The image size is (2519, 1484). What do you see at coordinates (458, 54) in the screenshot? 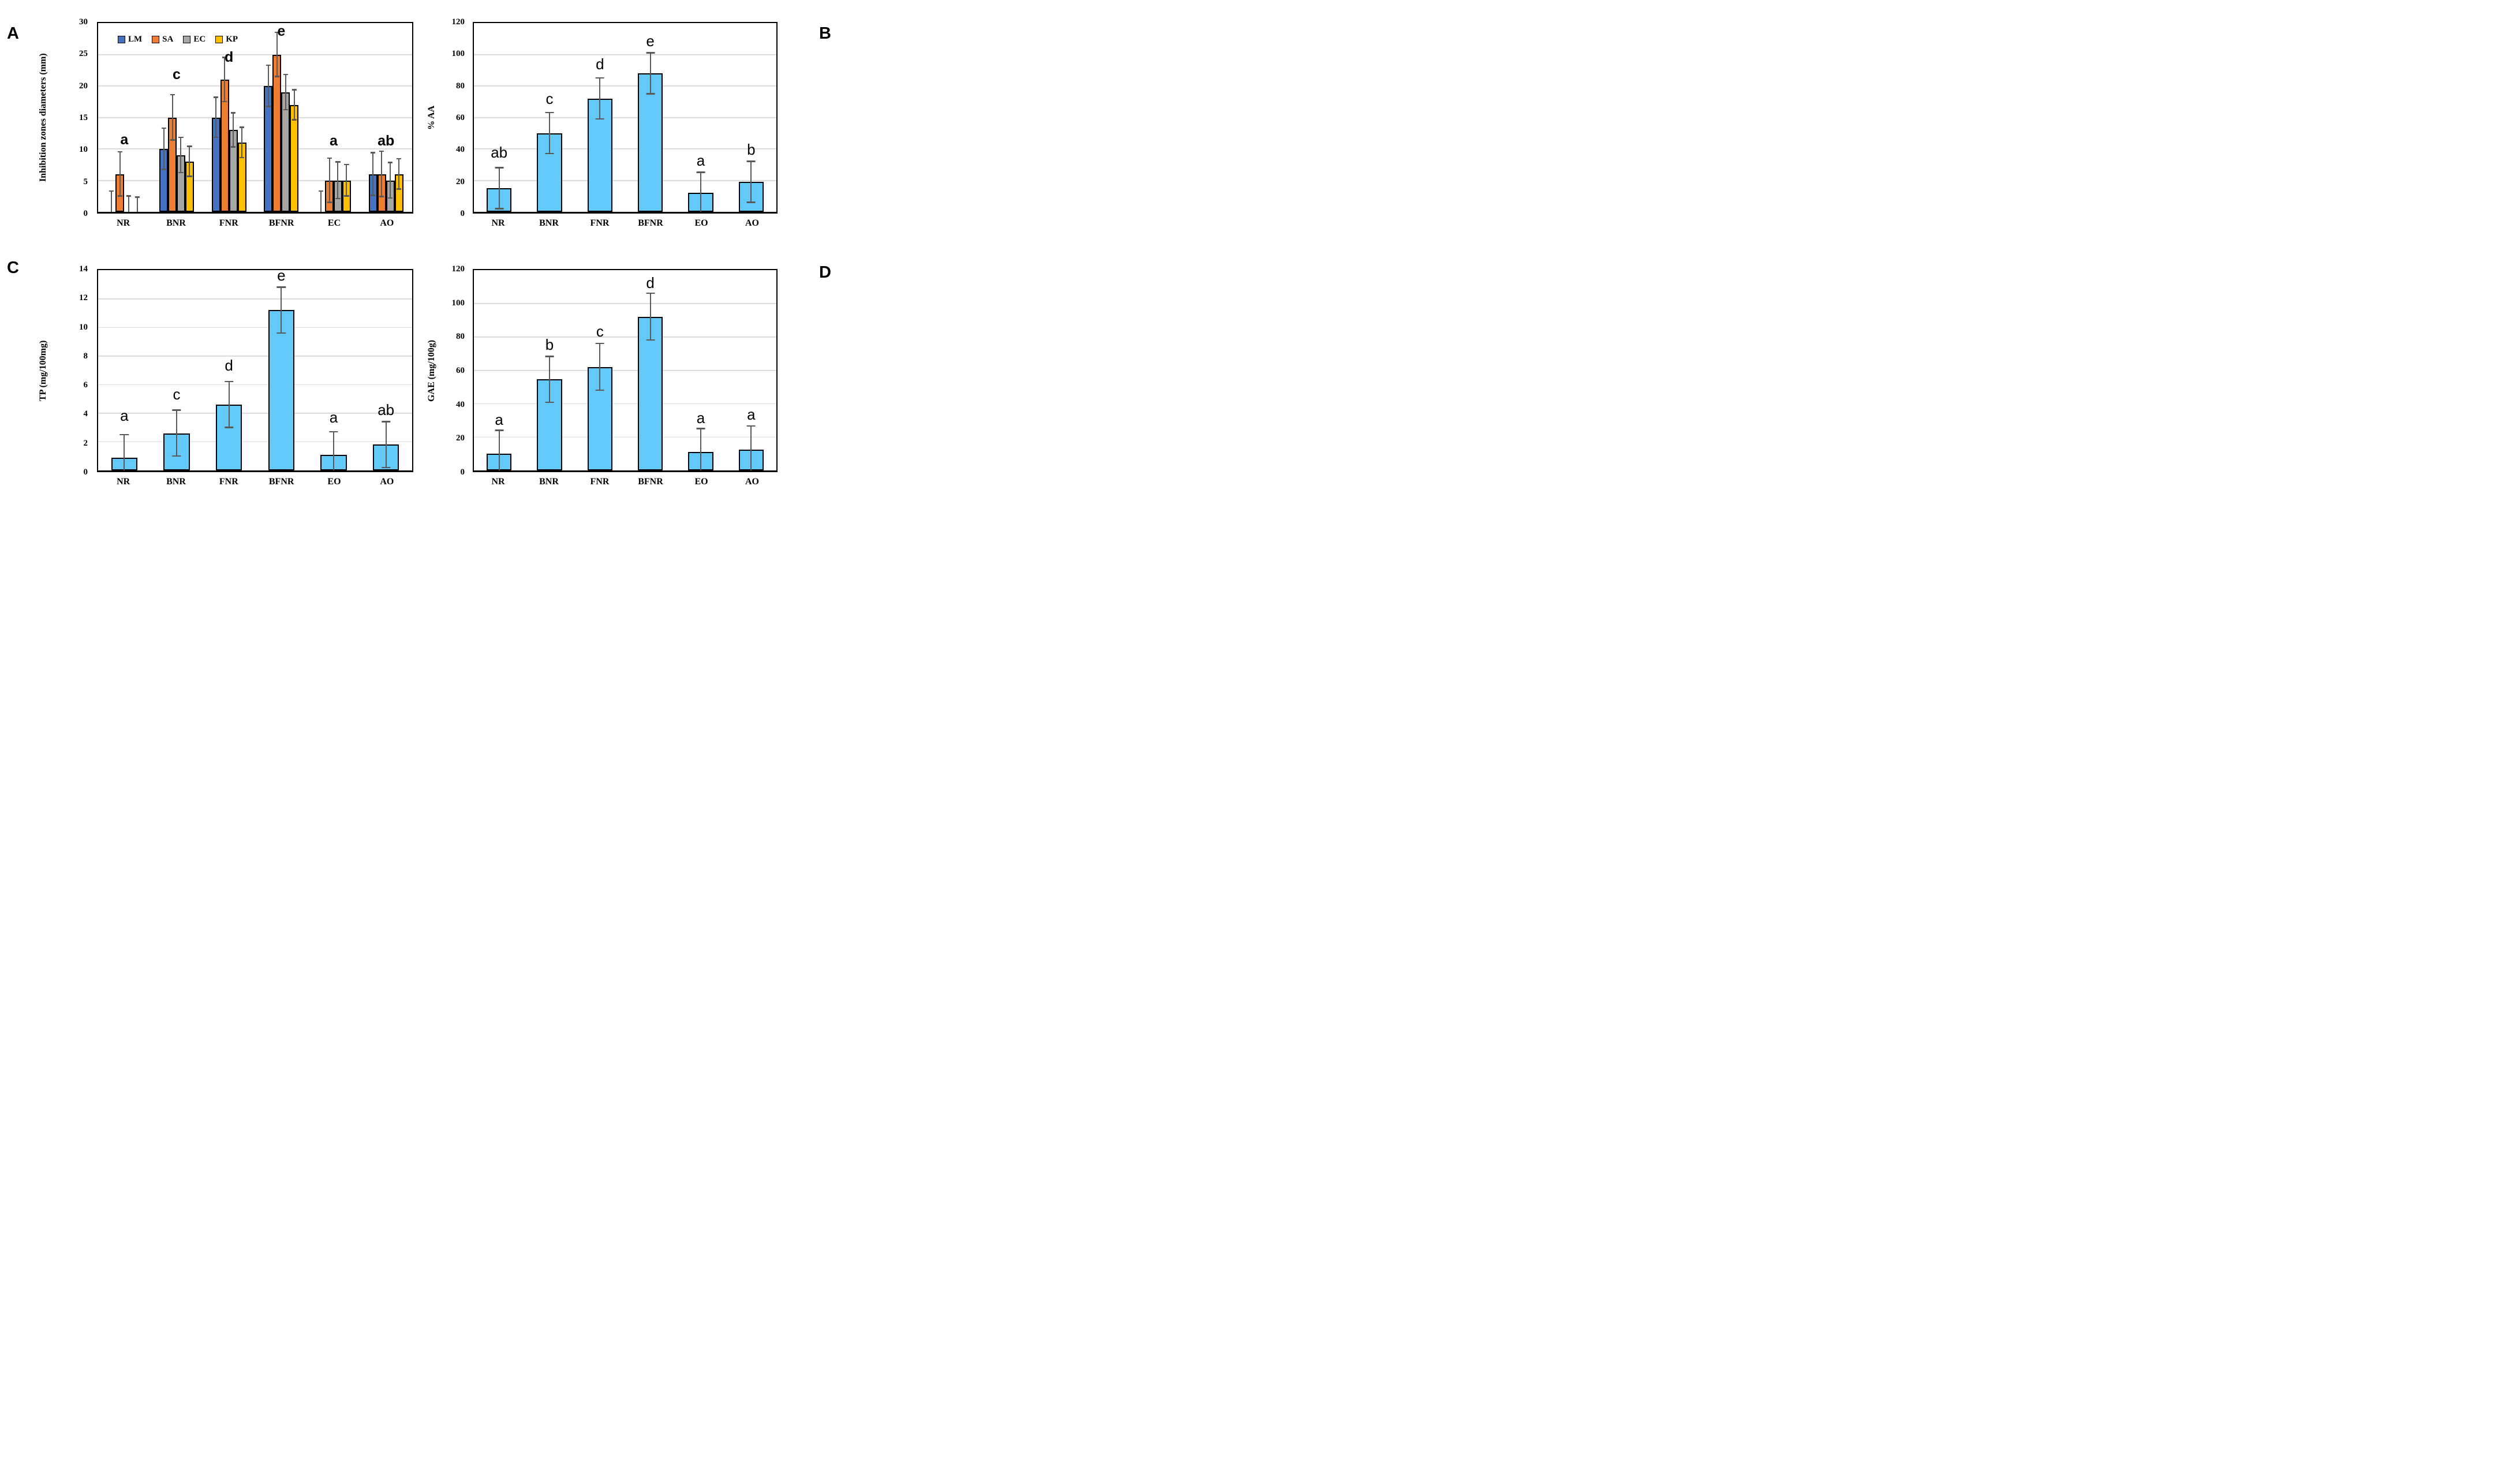
I see `y-tick-label: 100` at bounding box center [458, 54].